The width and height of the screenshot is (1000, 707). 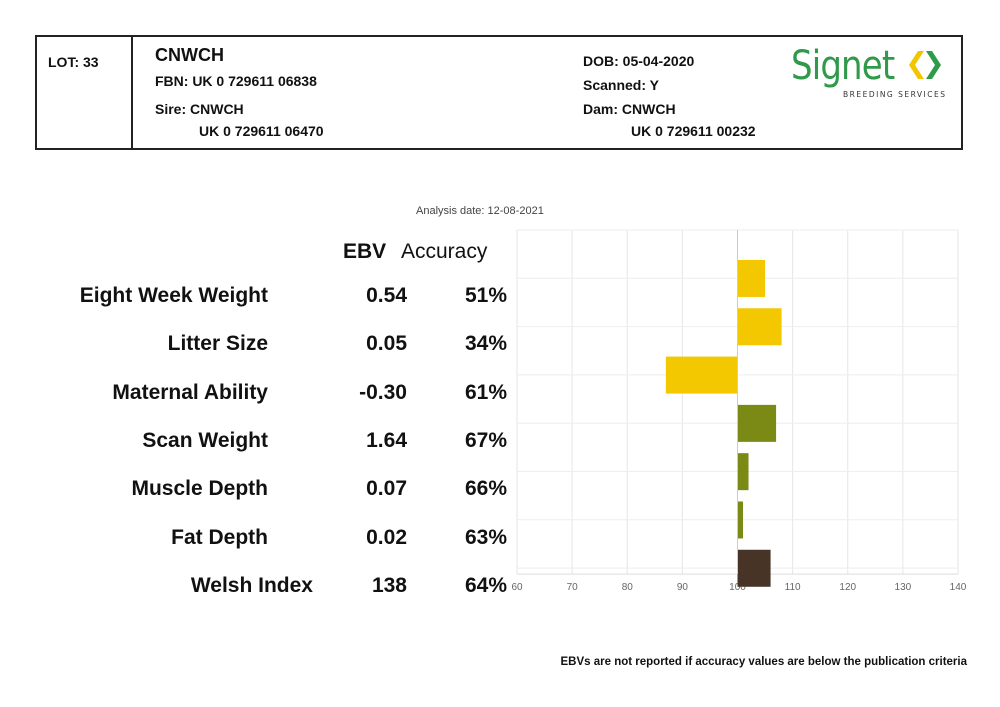 I want to click on animal-name: CNWCH, so click(x=189, y=55).